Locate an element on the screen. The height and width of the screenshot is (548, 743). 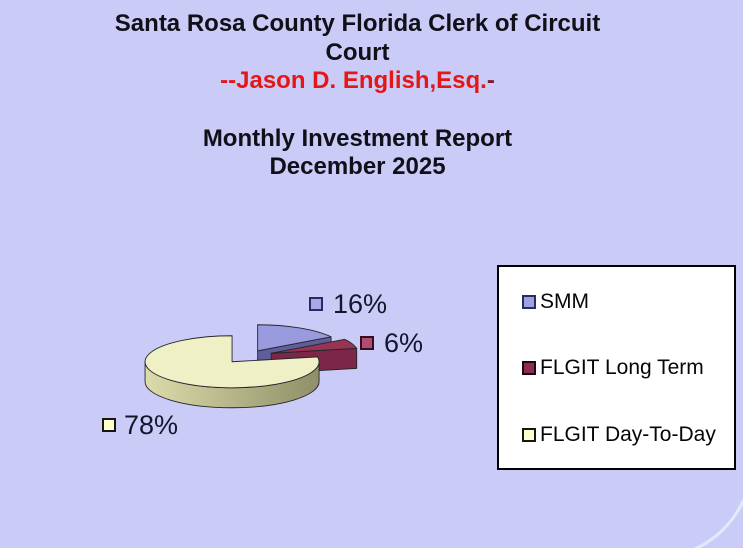
attribution-line: --Jason D. English,Esq.- is located at coordinates (364, 81).